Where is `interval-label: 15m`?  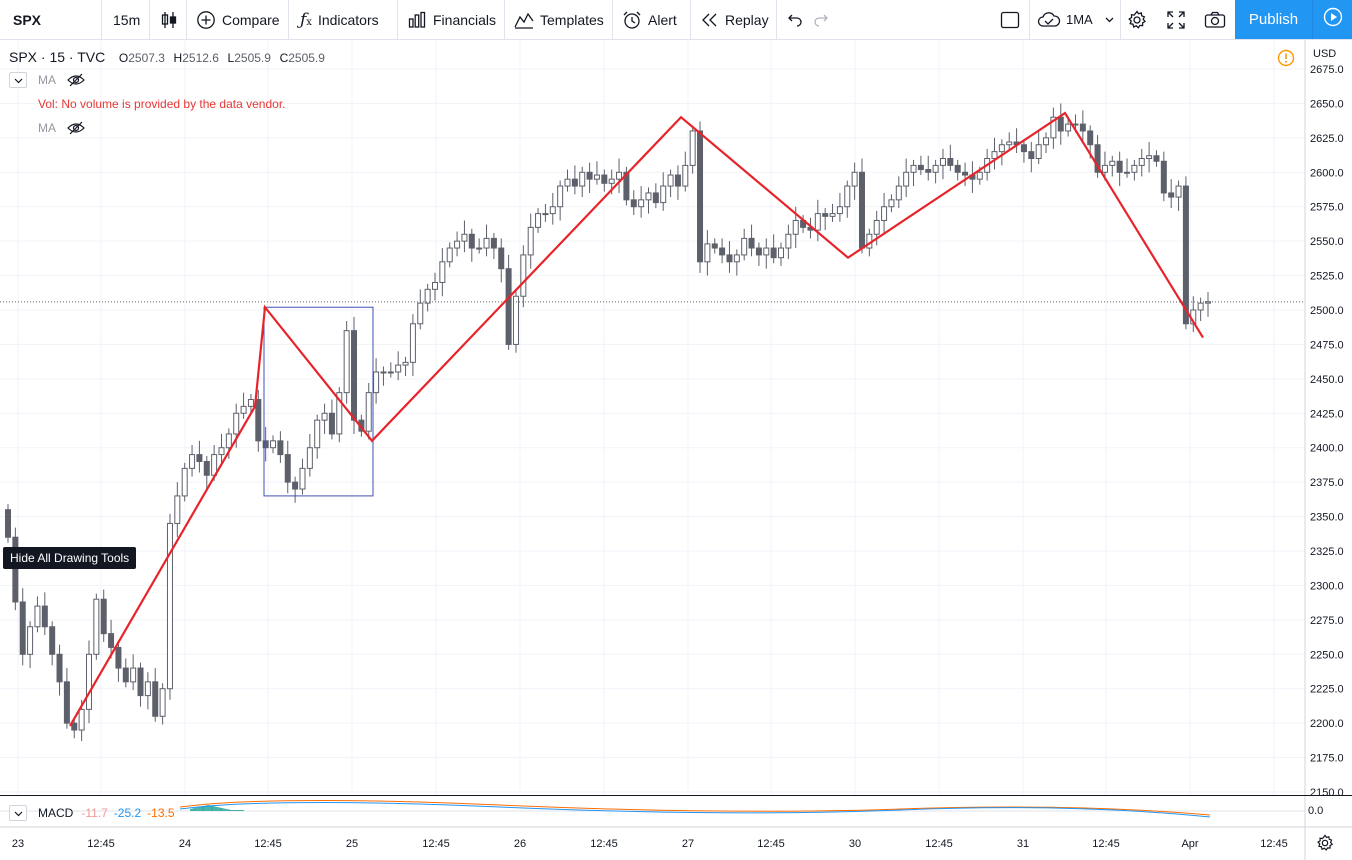
interval-label: 15m is located at coordinates (127, 19).